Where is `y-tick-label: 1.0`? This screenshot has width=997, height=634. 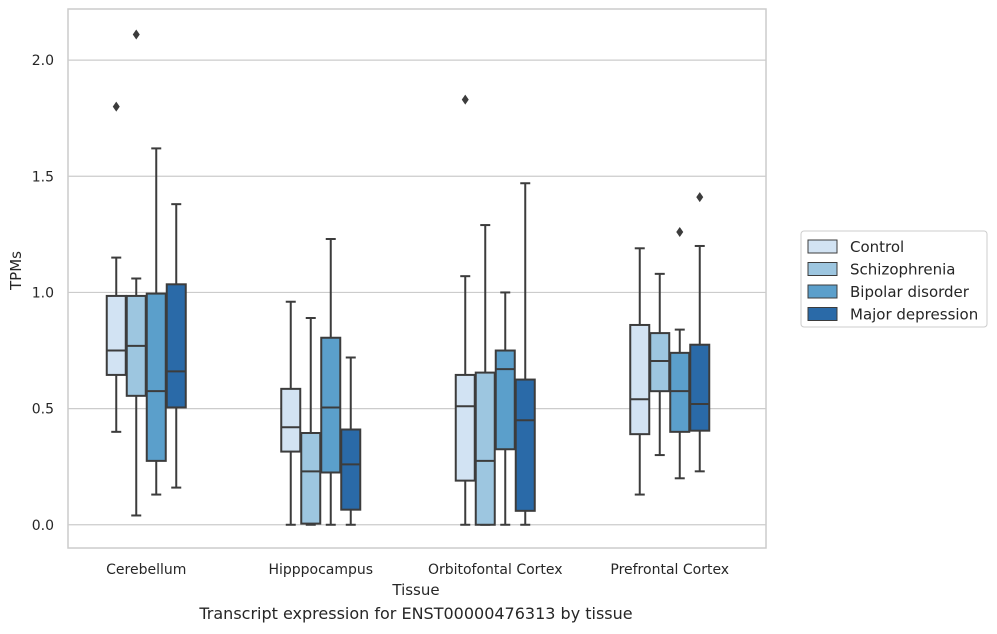 y-tick-label: 1.0 is located at coordinates (43, 293).